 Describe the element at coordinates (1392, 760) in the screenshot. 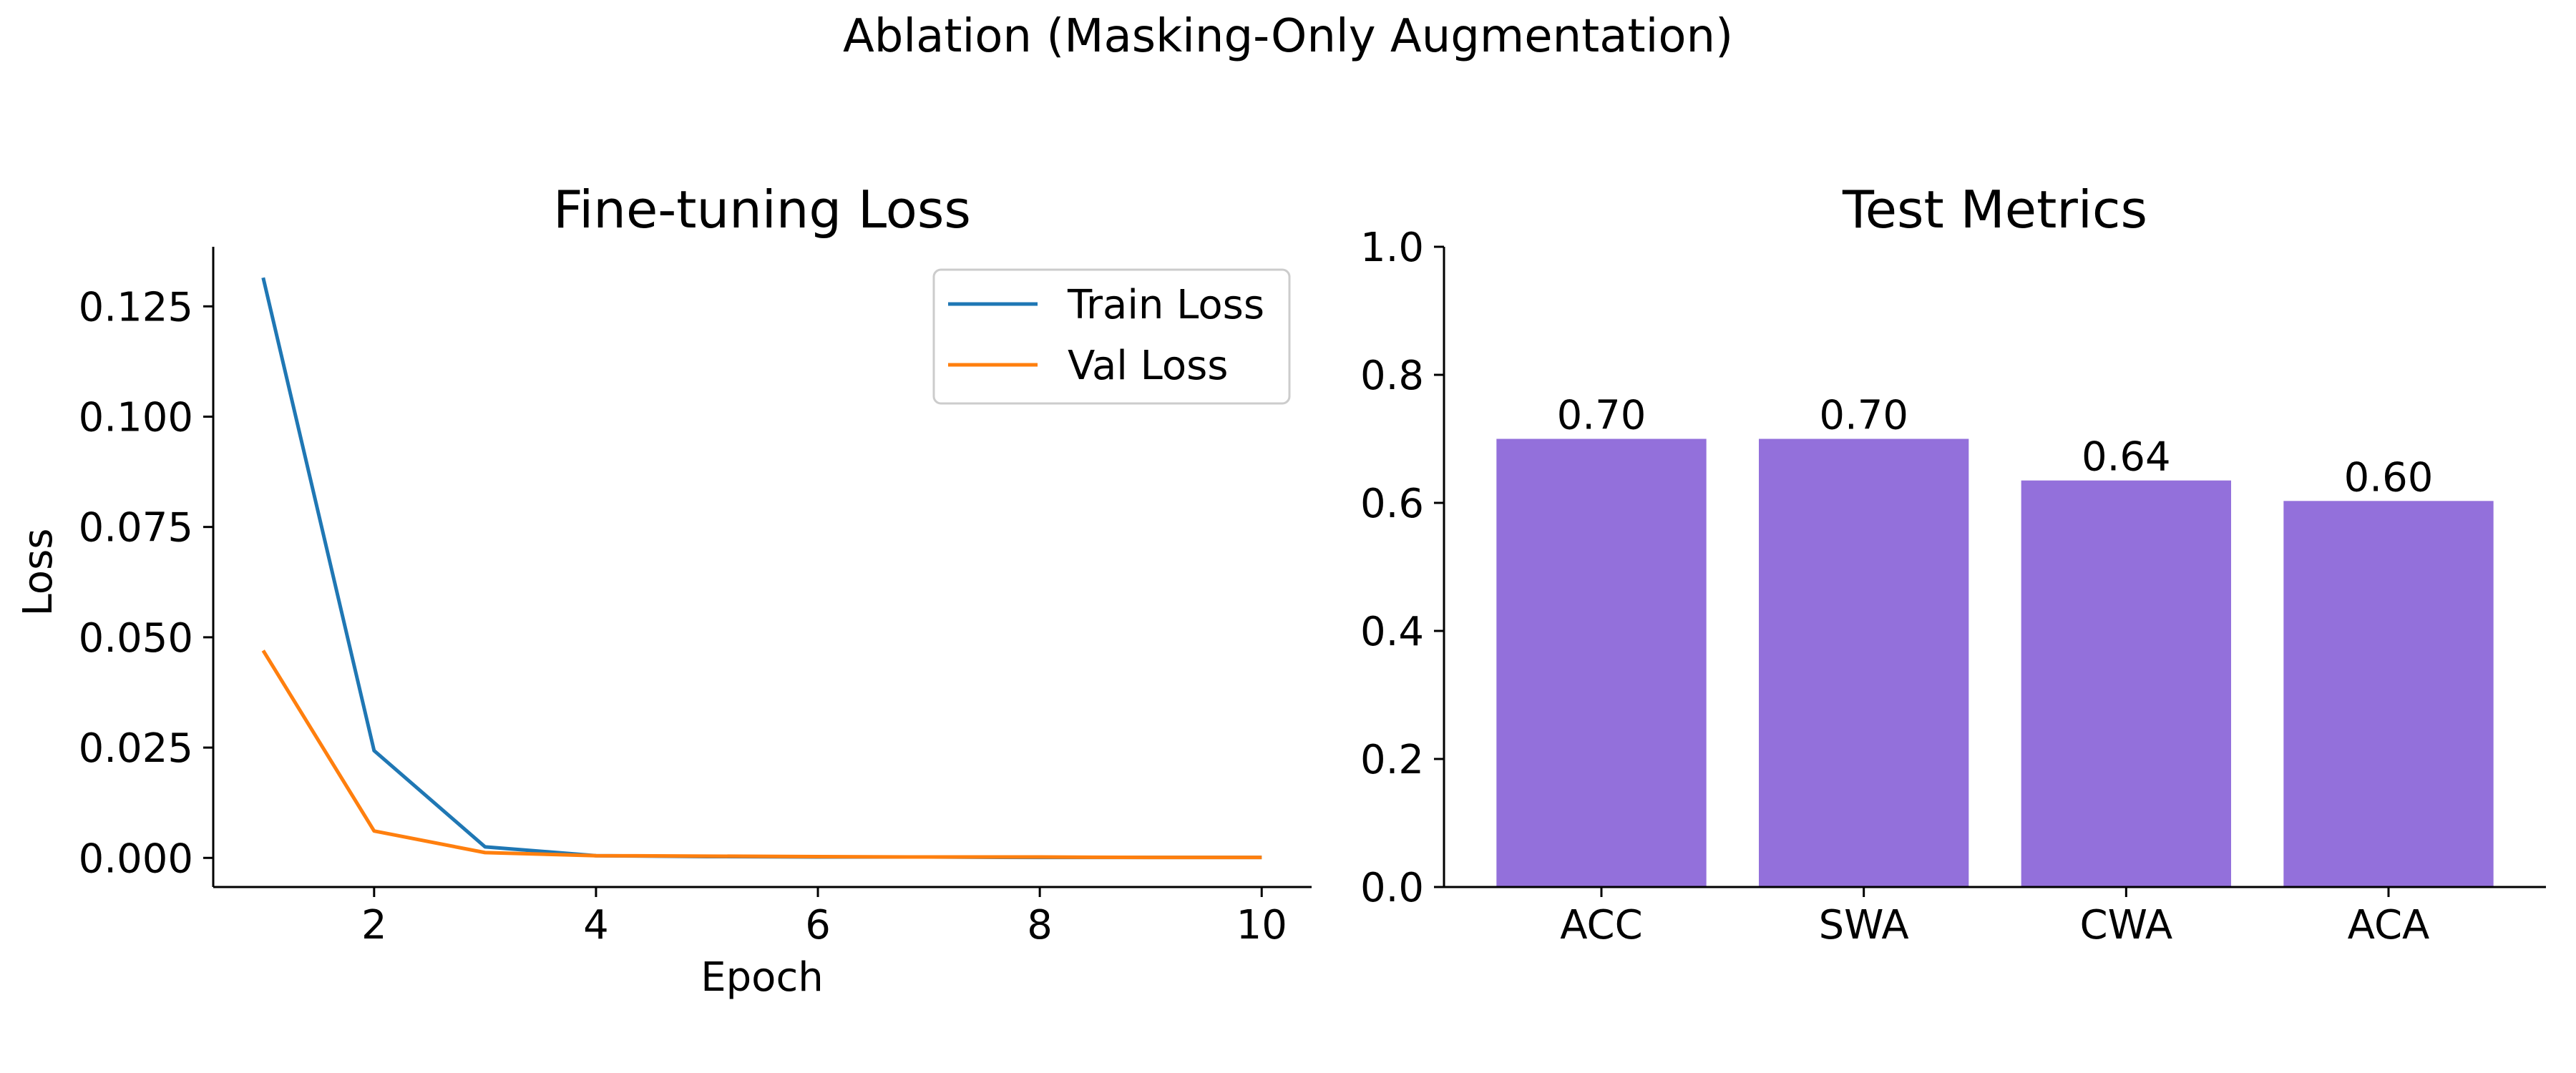

I see `metrics-y-tick-label: 0.2` at that location.